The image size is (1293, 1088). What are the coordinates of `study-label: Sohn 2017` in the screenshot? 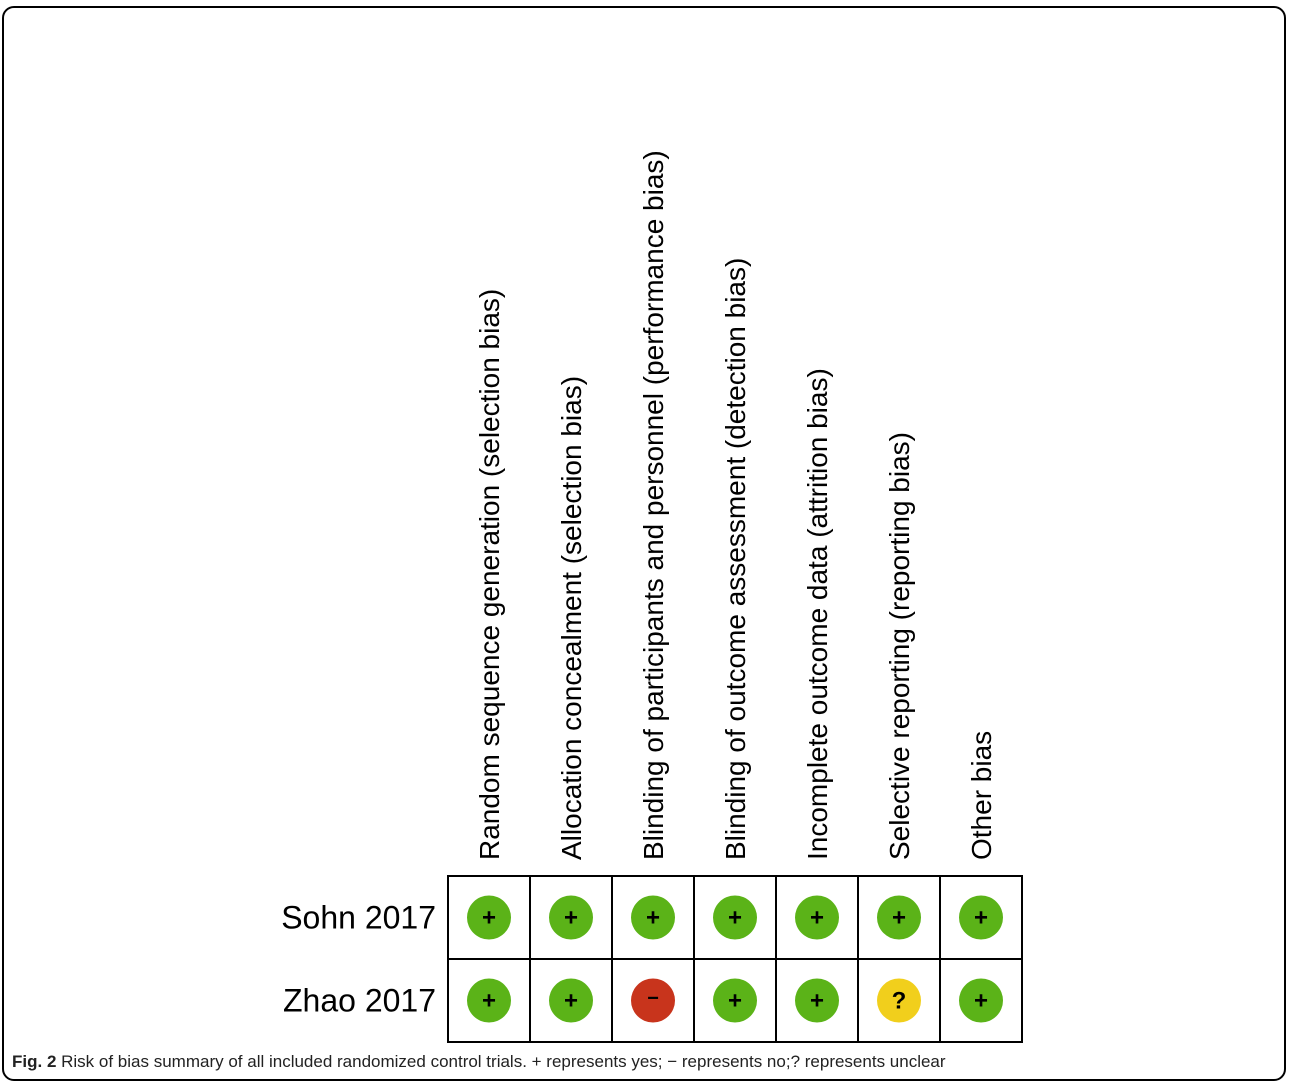 It's located at (358, 918).